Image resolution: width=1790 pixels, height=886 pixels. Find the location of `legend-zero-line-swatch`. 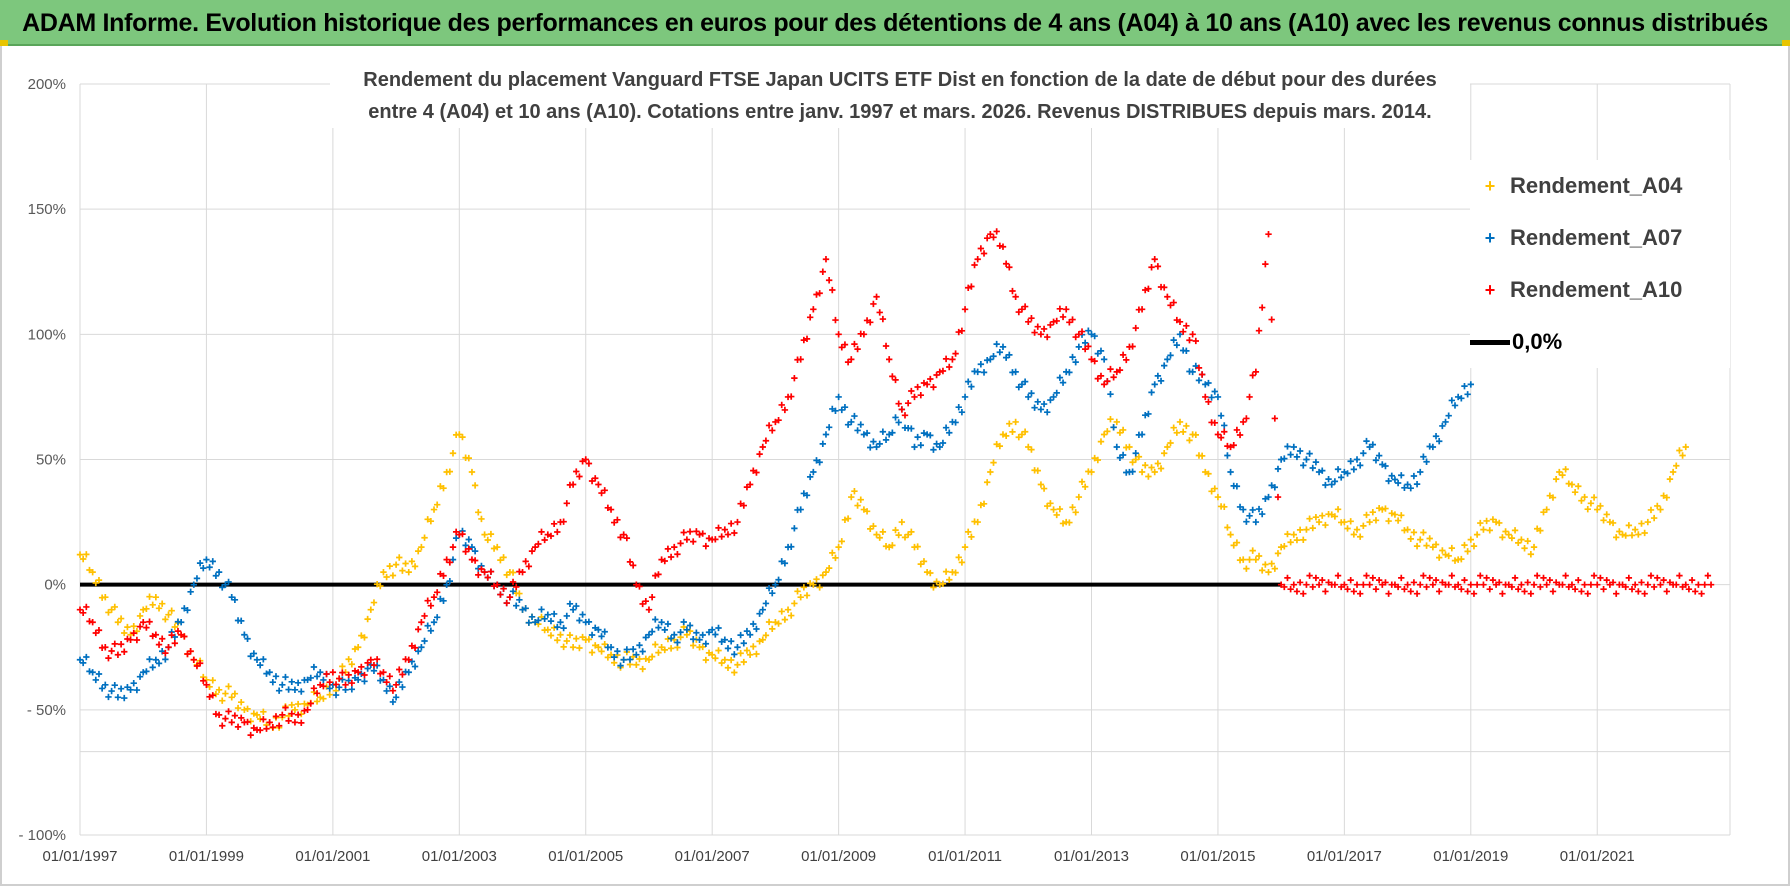

legend-zero-line-swatch is located at coordinates (1490, 342).